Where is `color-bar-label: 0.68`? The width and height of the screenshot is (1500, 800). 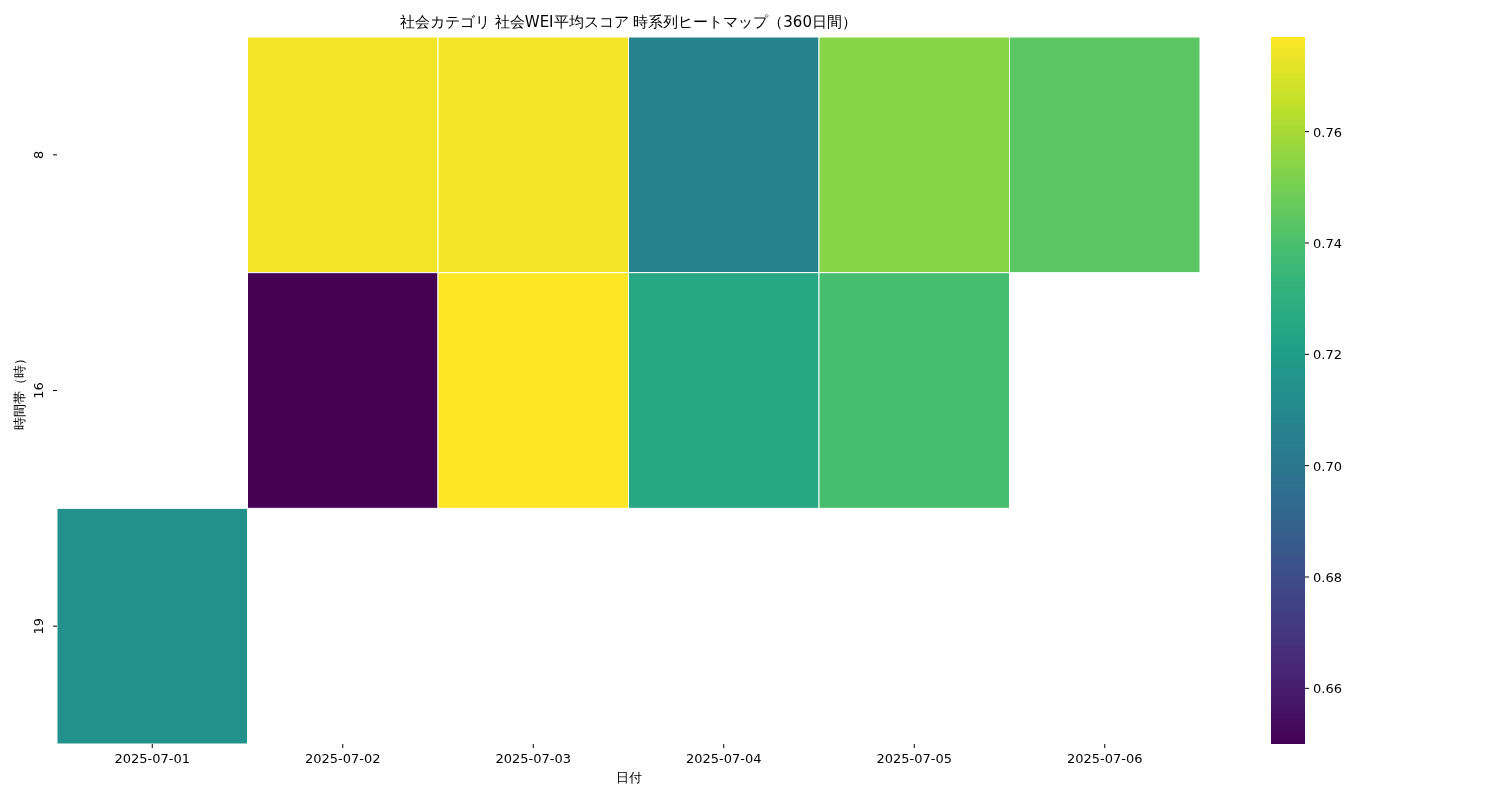 color-bar-label: 0.68 is located at coordinates (1327, 577).